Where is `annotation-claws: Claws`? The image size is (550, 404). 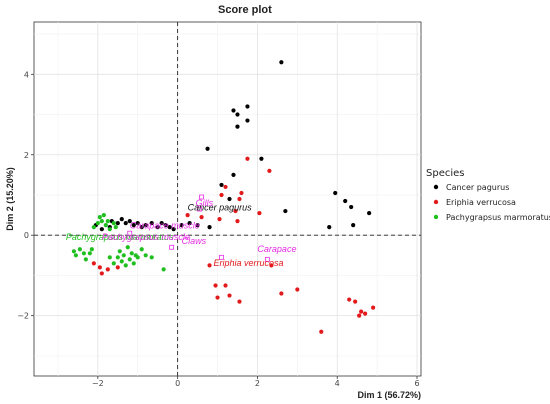
annotation-claws: Claws is located at coordinates (194, 241).